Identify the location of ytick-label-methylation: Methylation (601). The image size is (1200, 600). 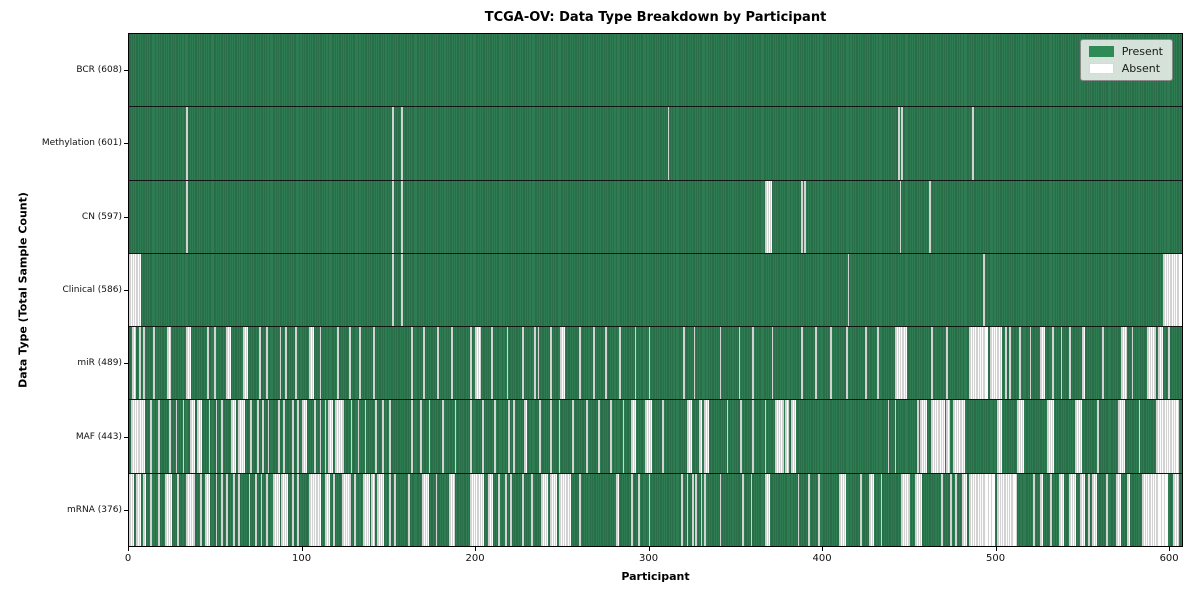
(81, 143).